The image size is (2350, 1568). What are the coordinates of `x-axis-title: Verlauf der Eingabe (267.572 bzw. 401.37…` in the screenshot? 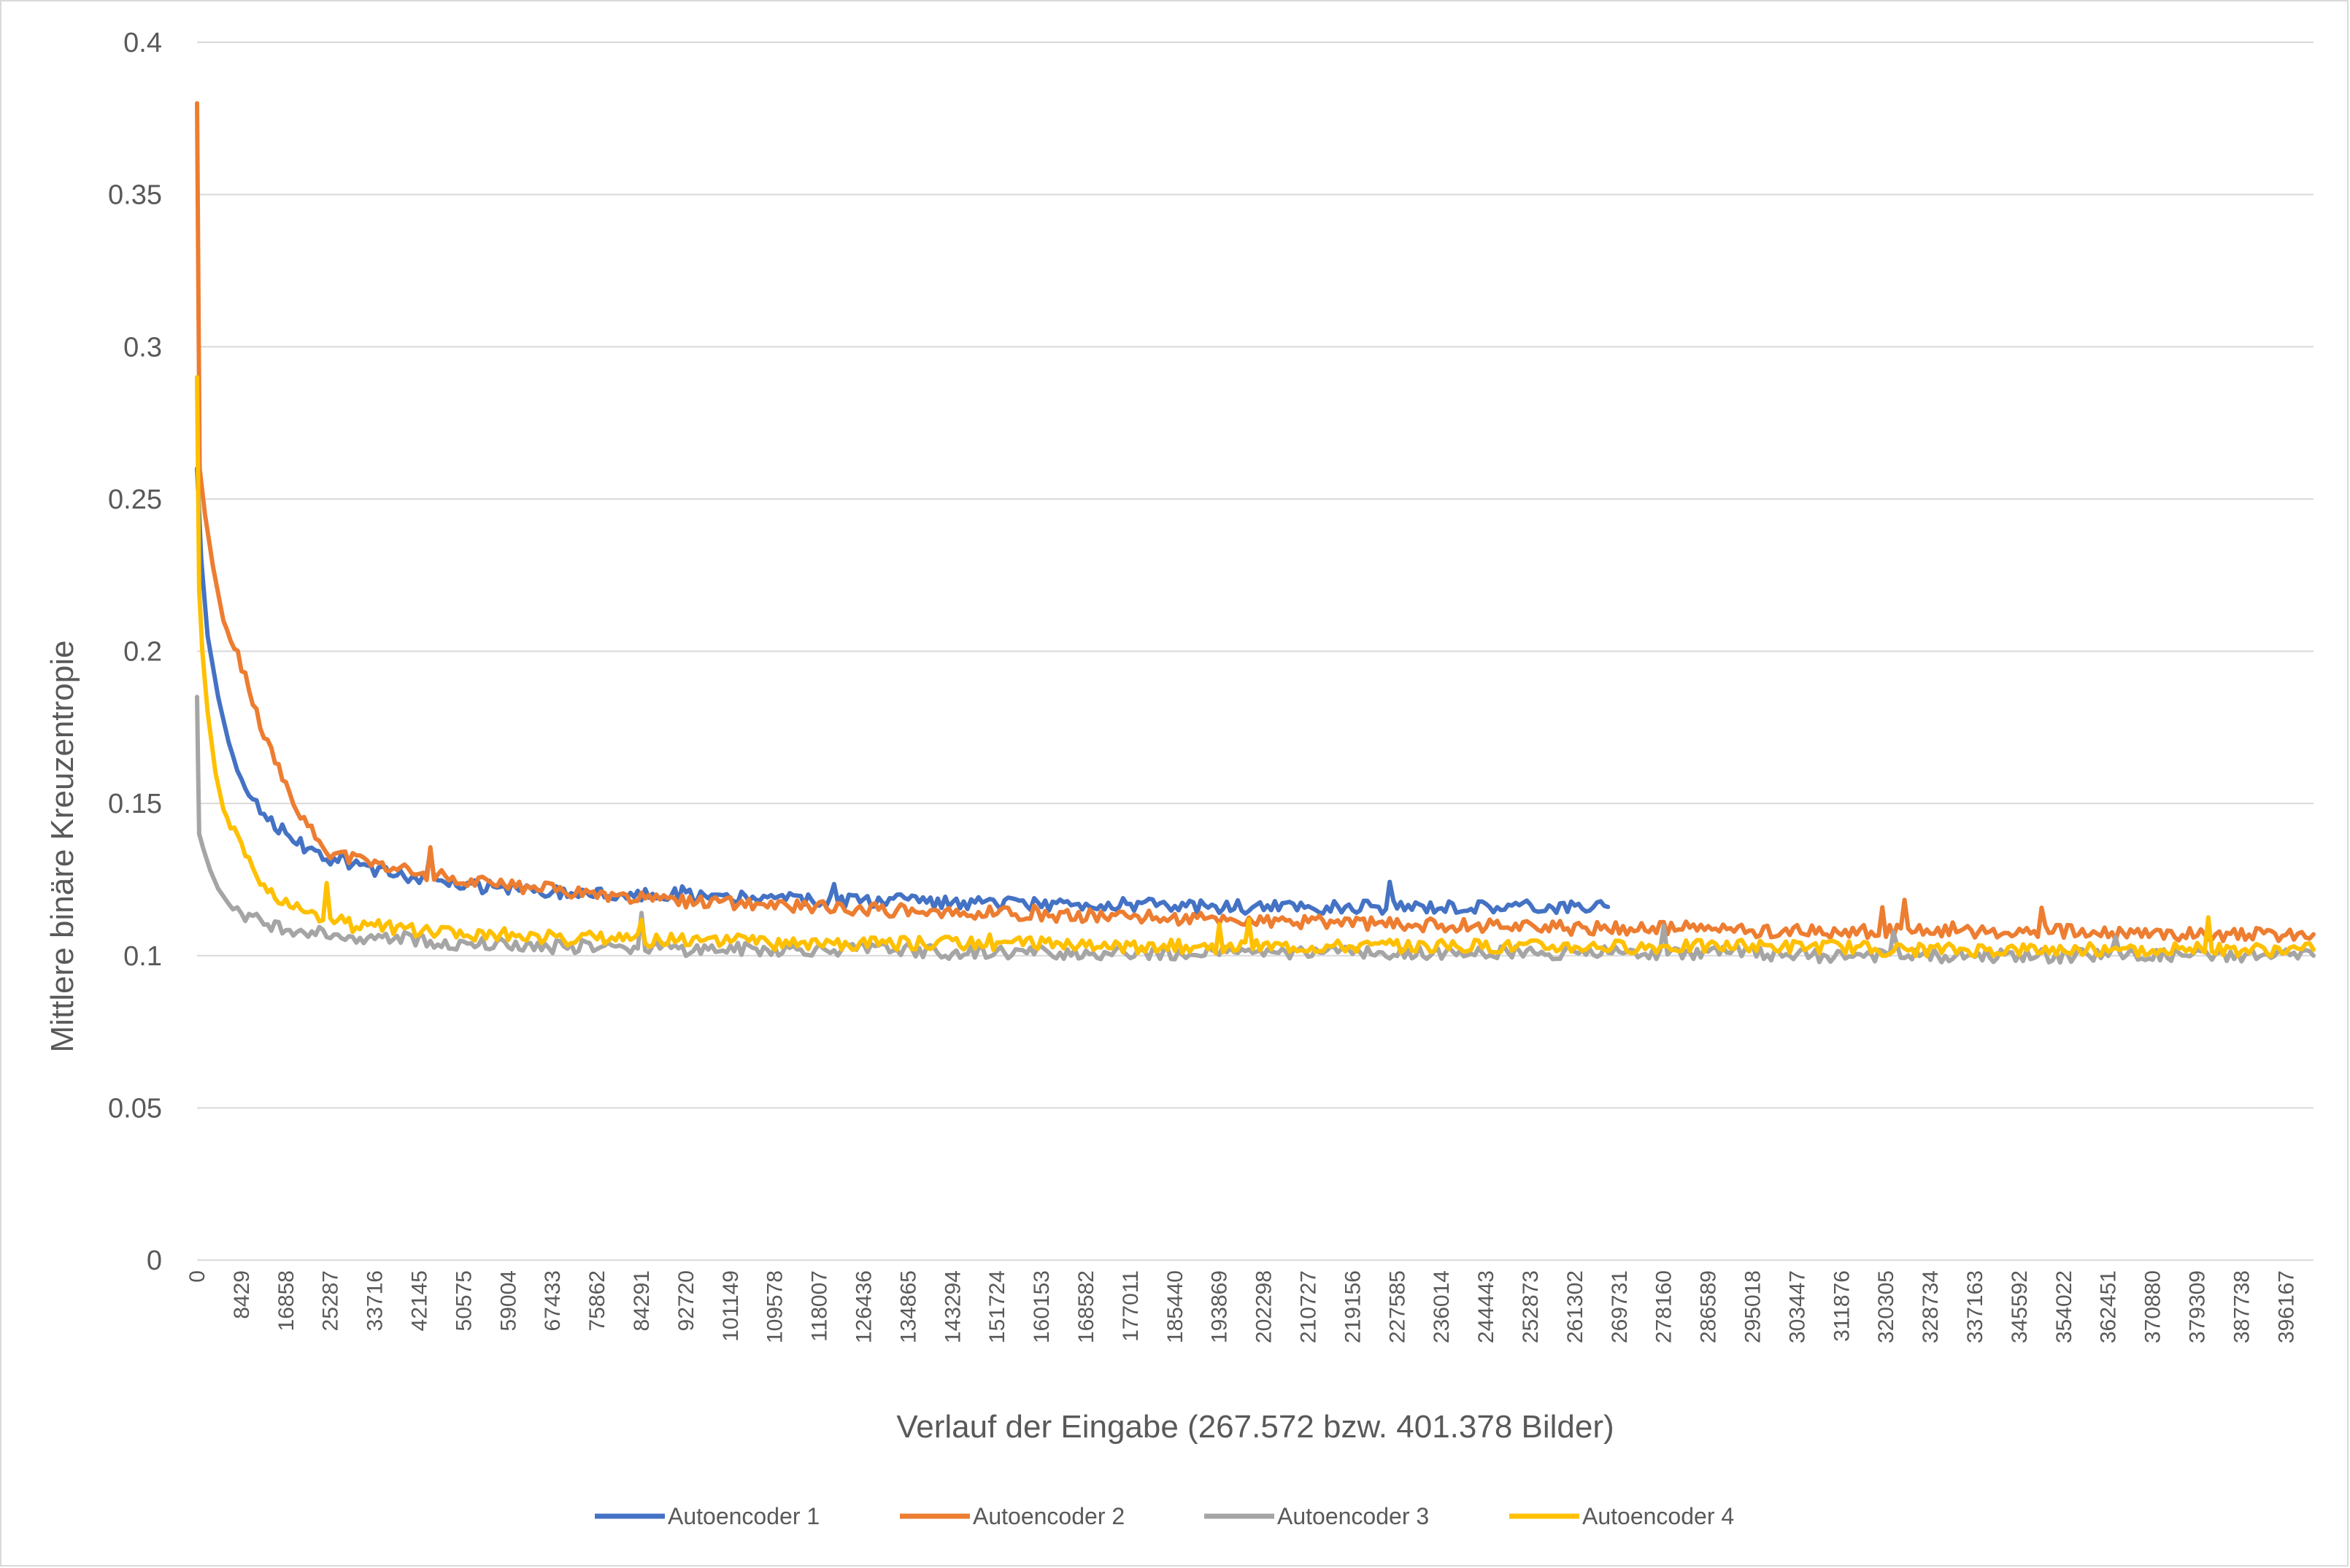 It's located at (1255, 1427).